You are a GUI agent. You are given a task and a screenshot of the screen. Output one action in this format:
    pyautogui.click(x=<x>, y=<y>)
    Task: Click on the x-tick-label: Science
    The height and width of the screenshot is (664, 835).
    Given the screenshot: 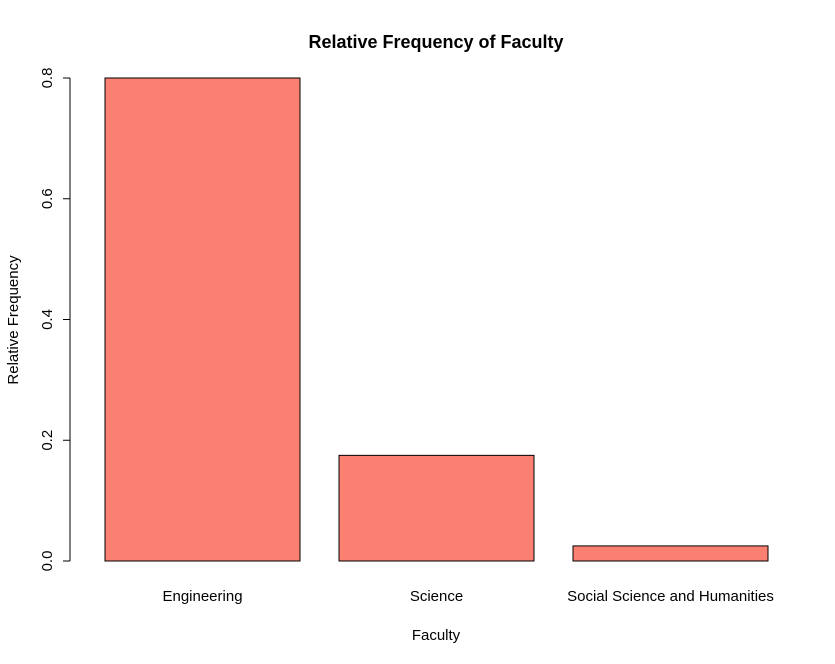 What is the action you would take?
    pyautogui.click(x=436, y=596)
    